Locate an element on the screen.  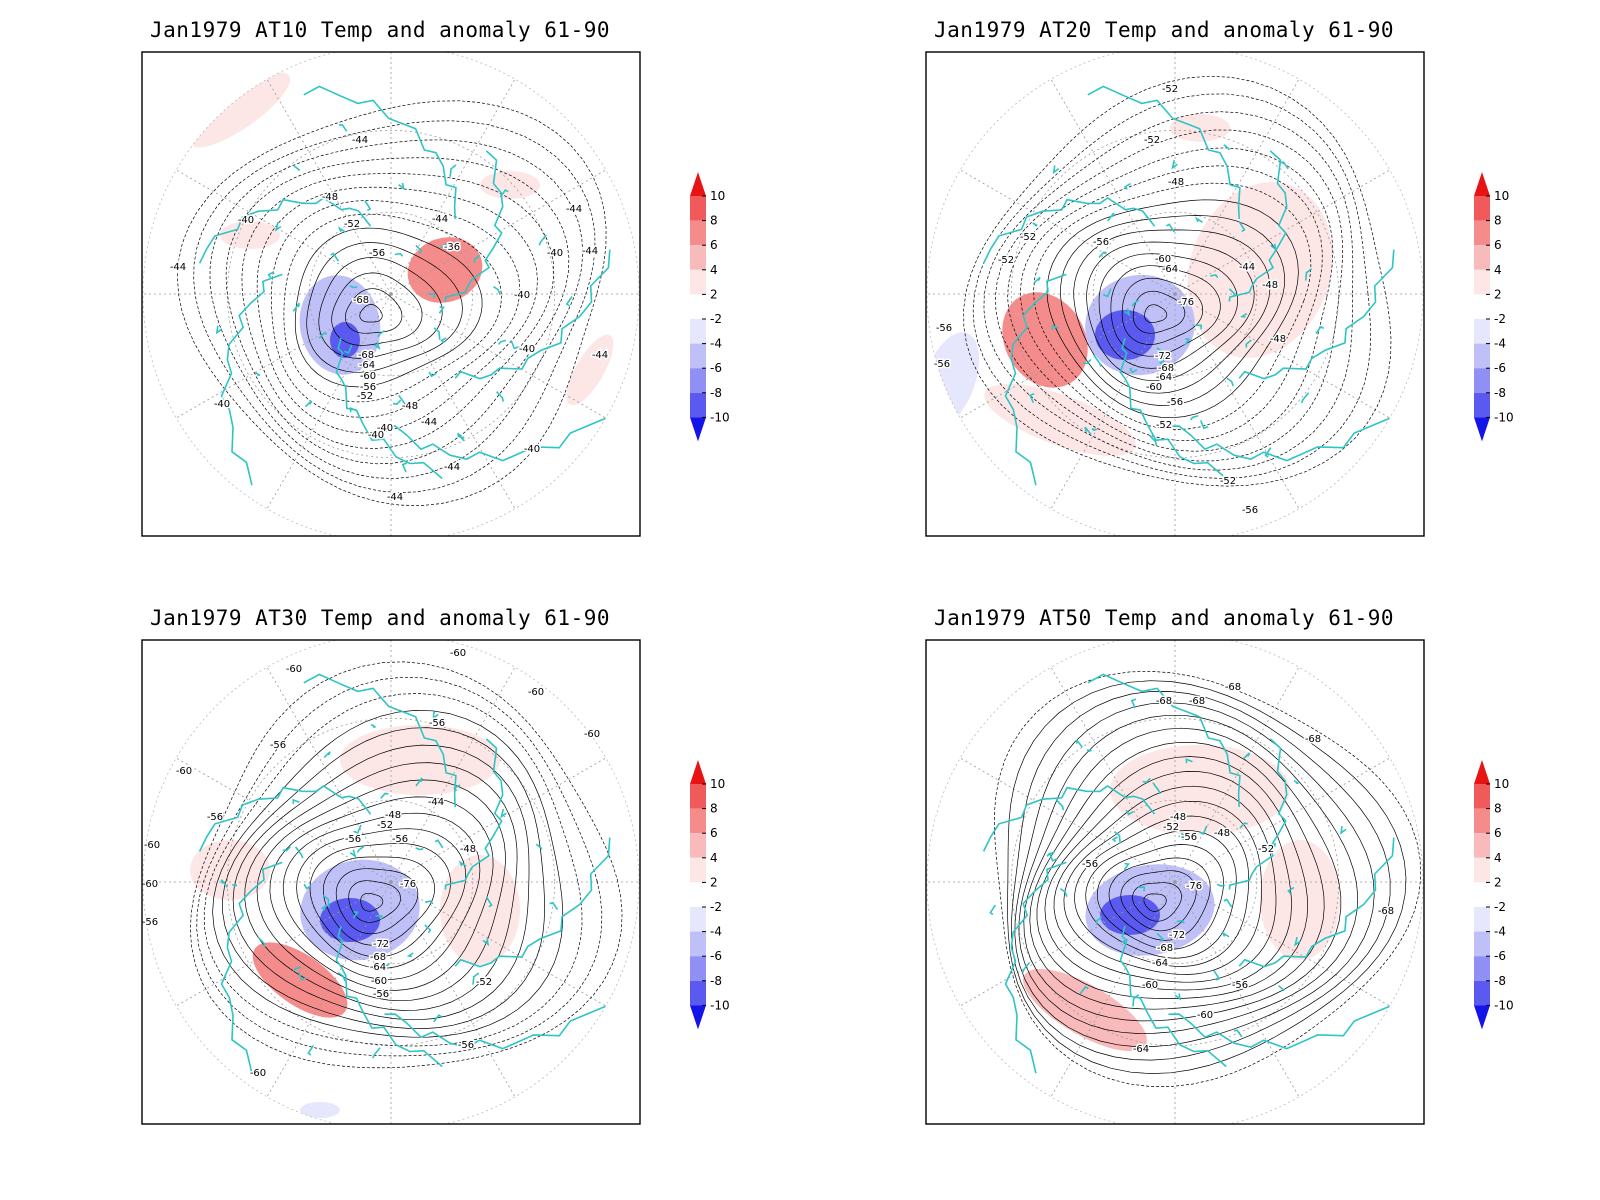
colorbar-top-arrow is located at coordinates (698, 772).